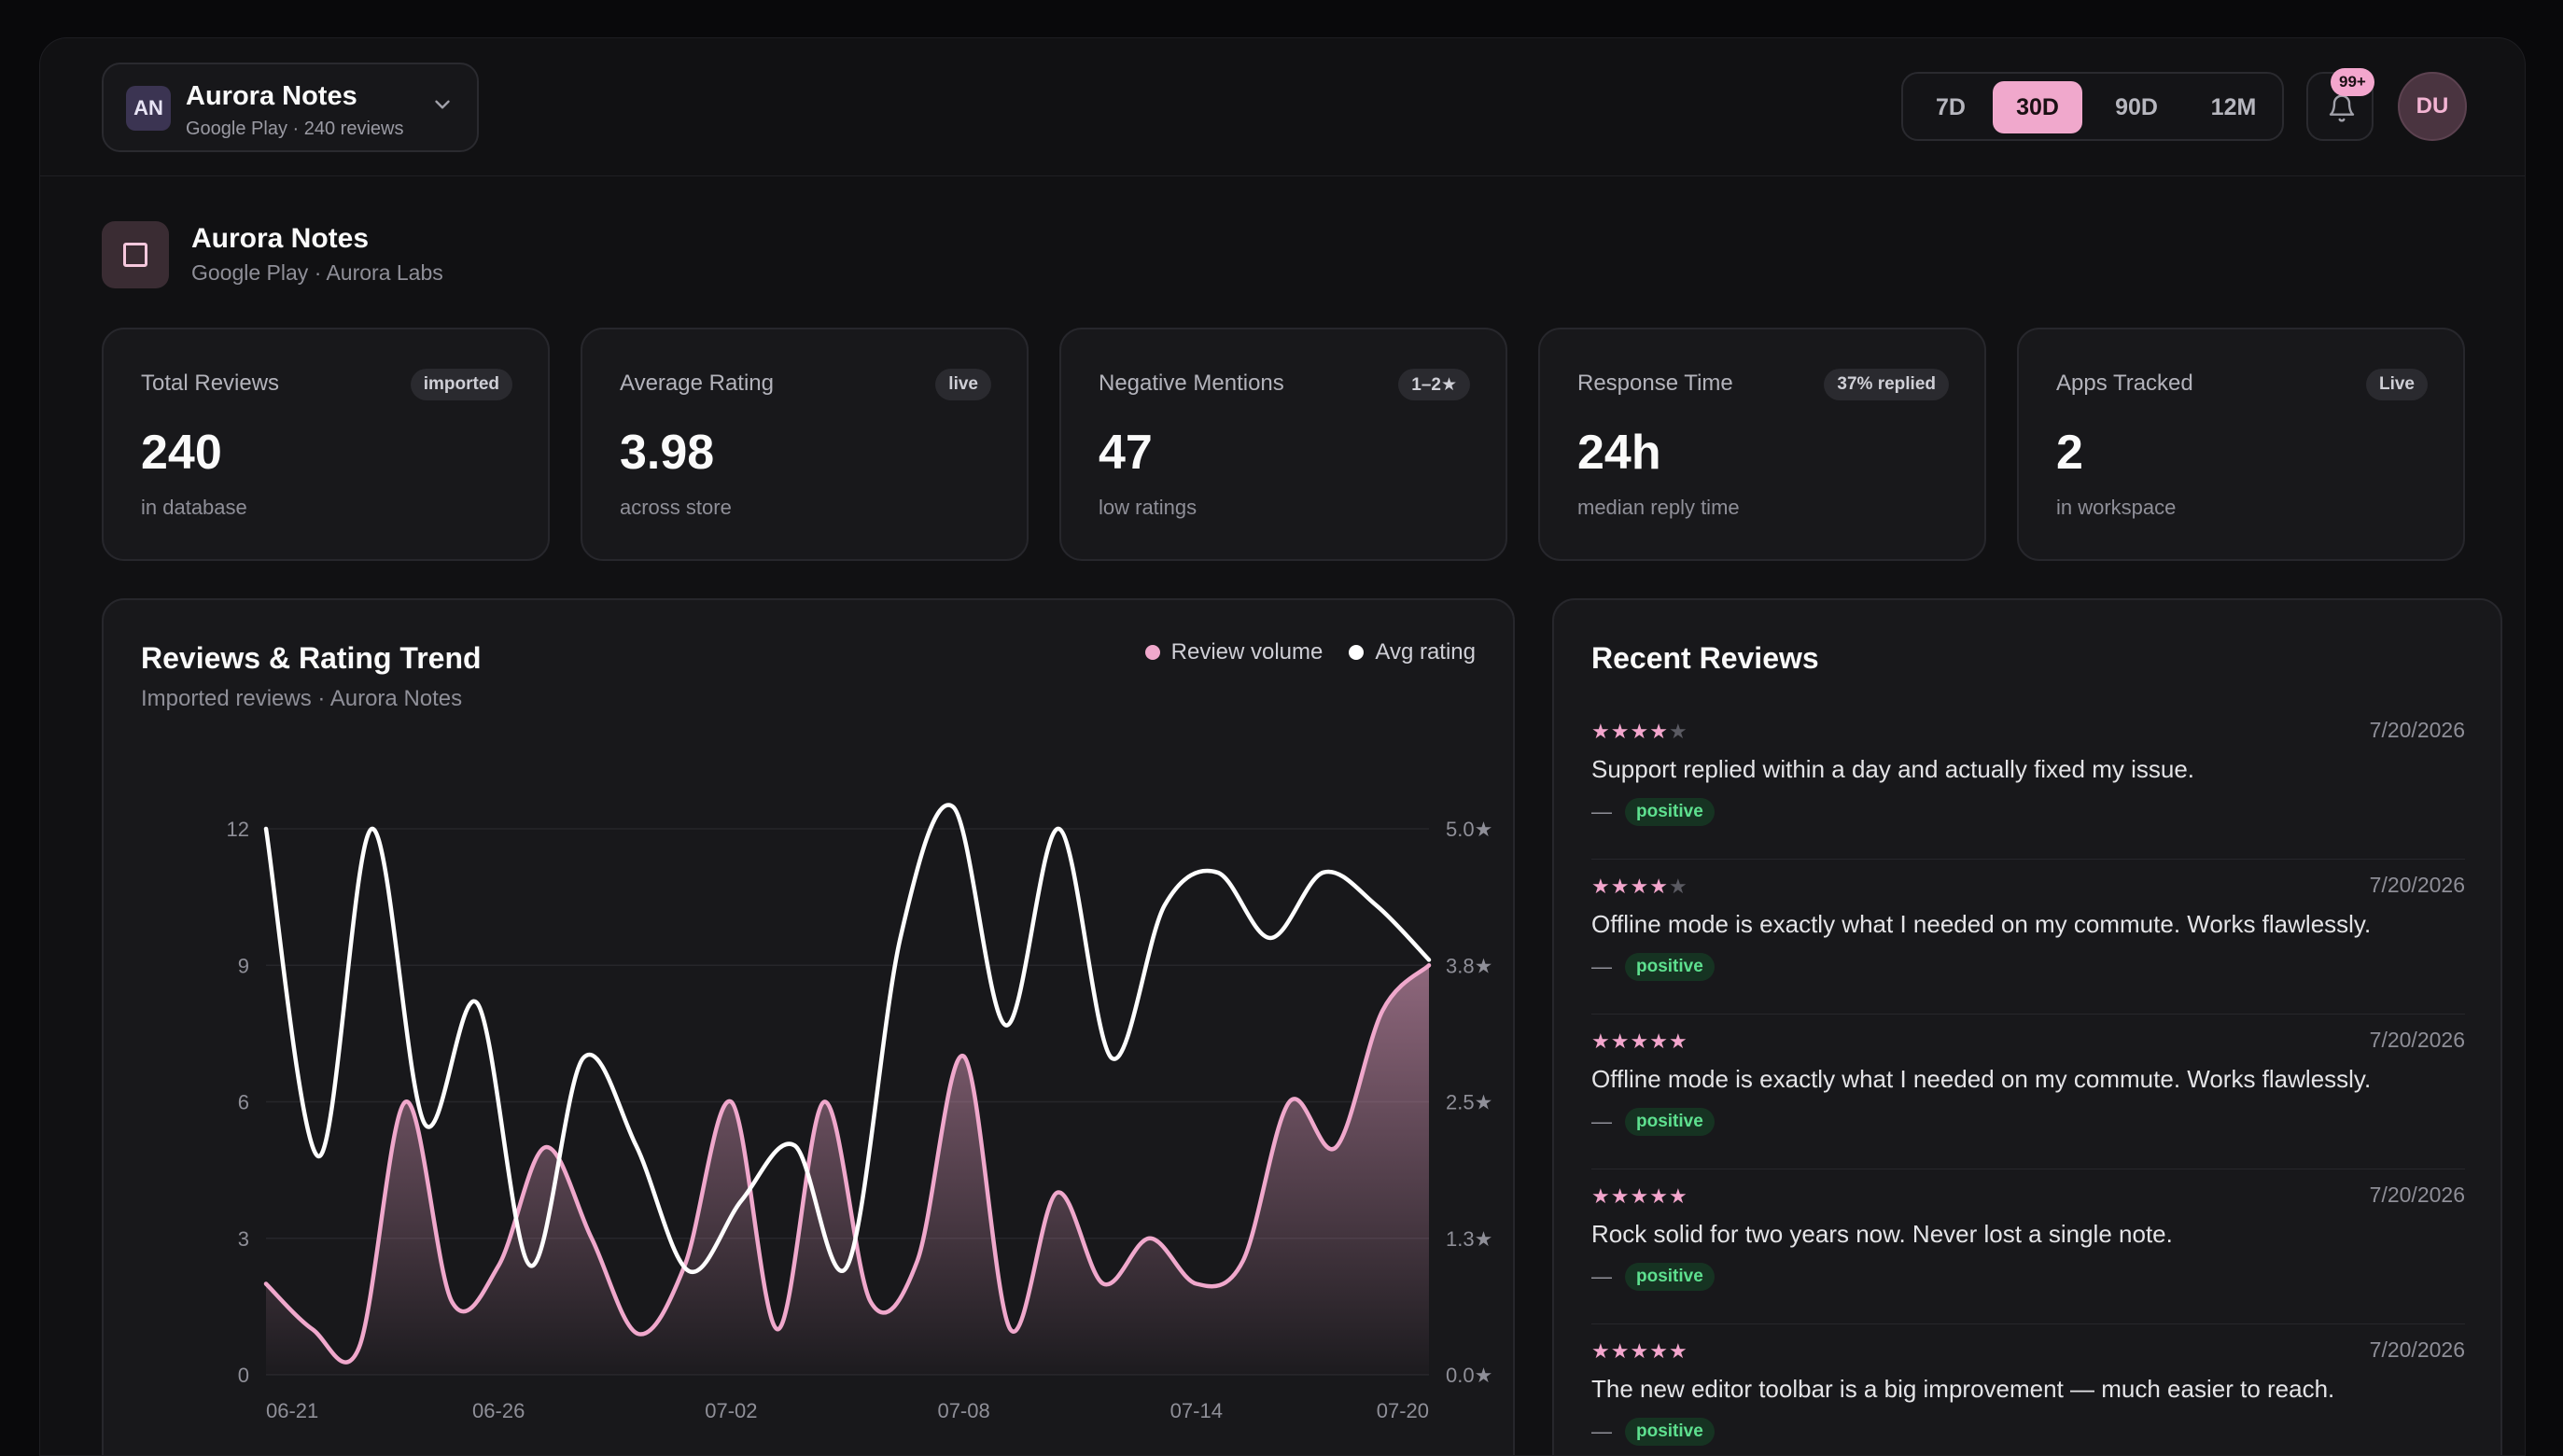  I want to click on kpi-value: 240, so click(181, 453).